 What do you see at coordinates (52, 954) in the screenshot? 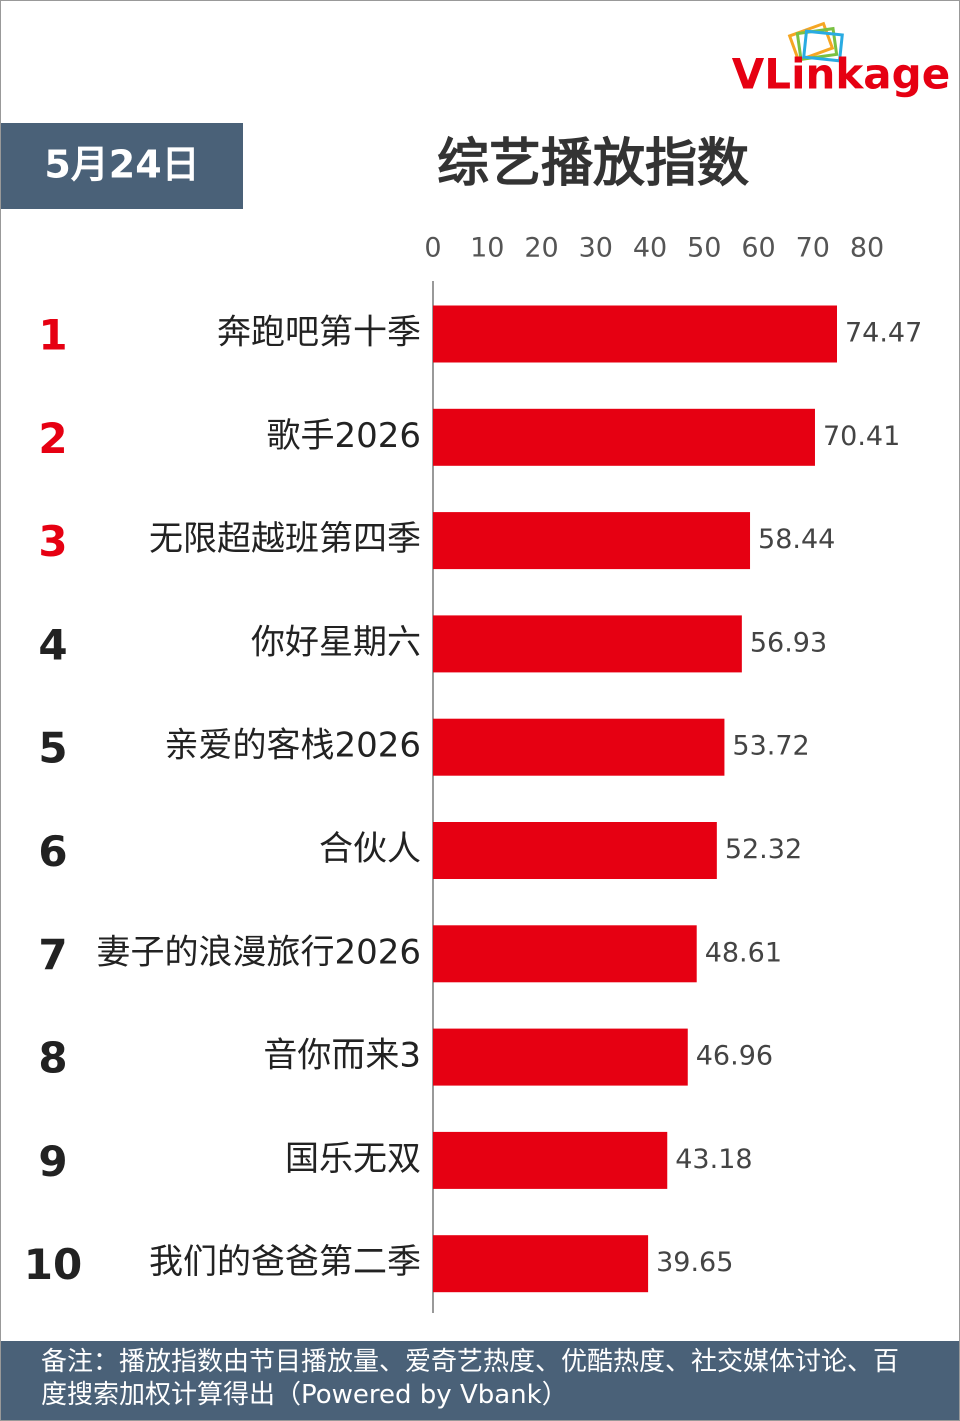
I see `rank: 7` at bounding box center [52, 954].